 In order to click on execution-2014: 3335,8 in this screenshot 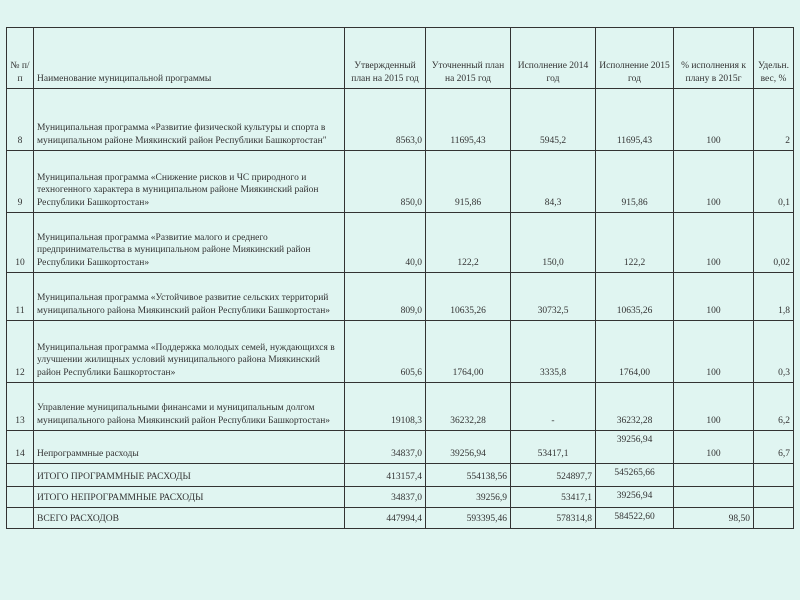, I will do `click(553, 351)`.